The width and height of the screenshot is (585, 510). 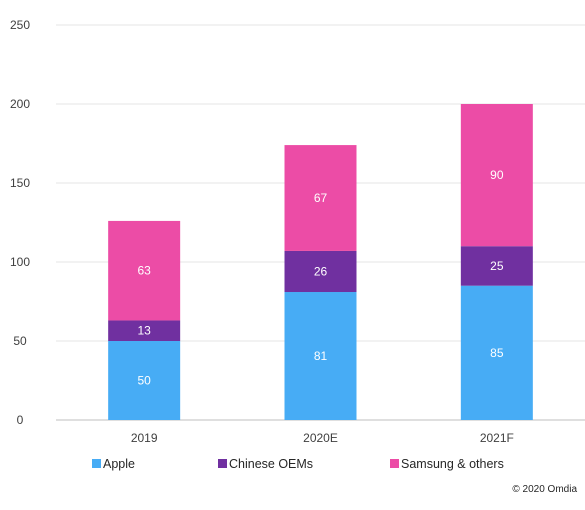 What do you see at coordinates (144, 438) in the screenshot?
I see `x-tick-label: 2019` at bounding box center [144, 438].